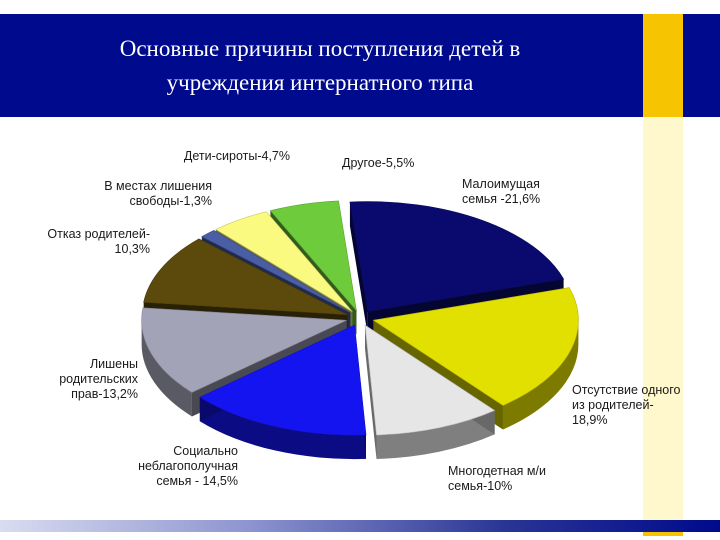 This screenshot has width=720, height=540. I want to click on pie-label-3: Многодетная м/и семья-10%, so click(497, 478).